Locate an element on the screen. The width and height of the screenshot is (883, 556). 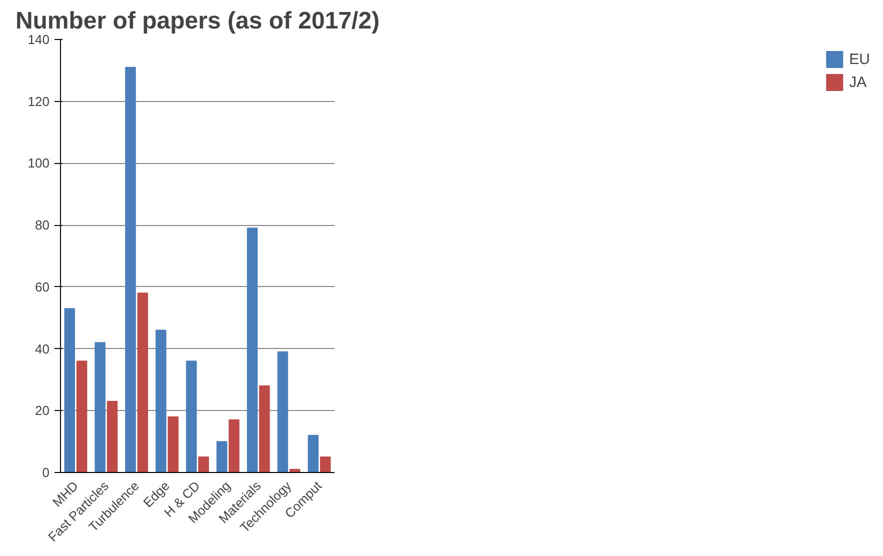
y-tick-label: 0 is located at coordinates (46, 472).